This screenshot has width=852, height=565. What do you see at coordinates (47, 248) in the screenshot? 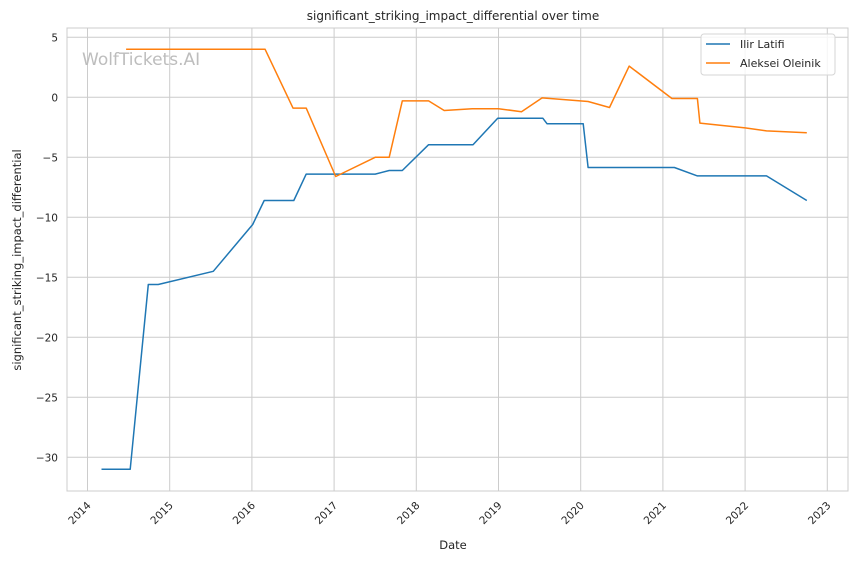
I see `y-axis-ticks: 5 0 −5 −10 −15 −20 −25 −30` at bounding box center [47, 248].